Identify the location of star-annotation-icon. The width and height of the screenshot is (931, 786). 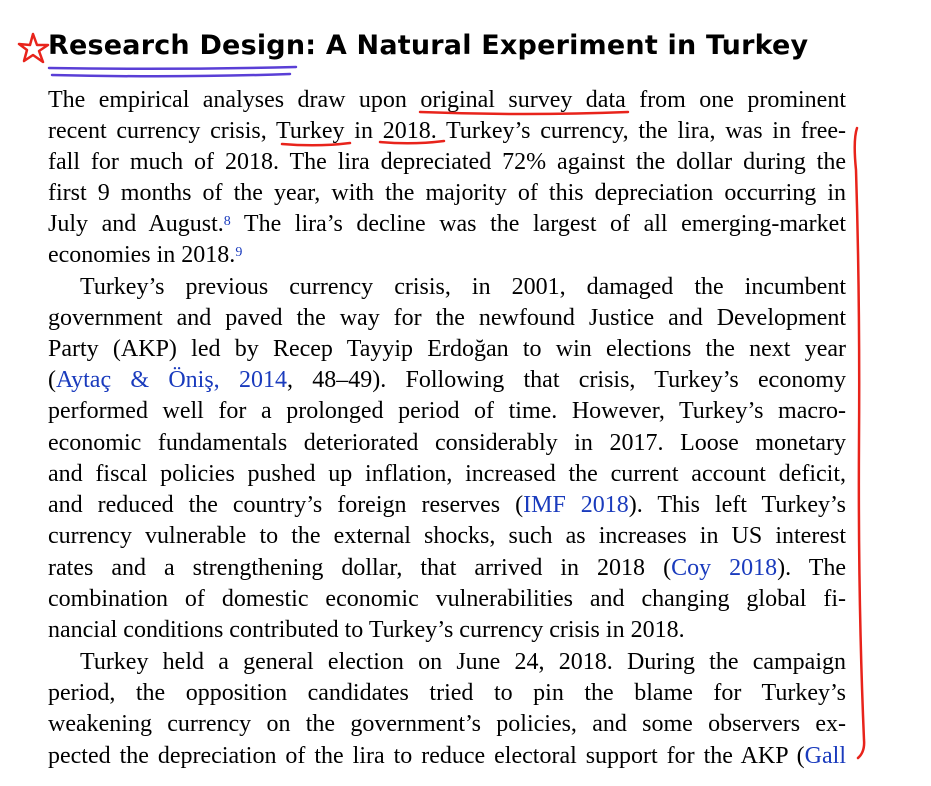
(33, 48).